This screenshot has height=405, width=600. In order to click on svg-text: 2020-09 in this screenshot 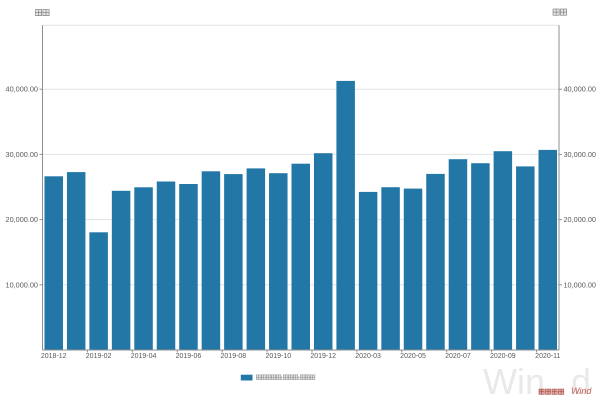, I will do `click(503, 356)`.